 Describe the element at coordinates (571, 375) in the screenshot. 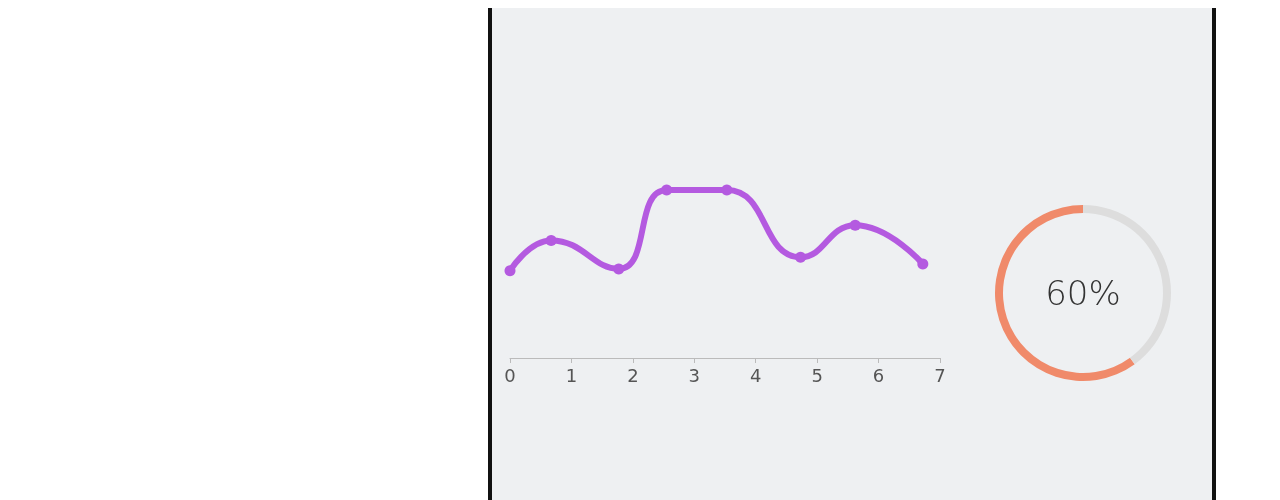

I see `x-tick-label: 1` at that location.